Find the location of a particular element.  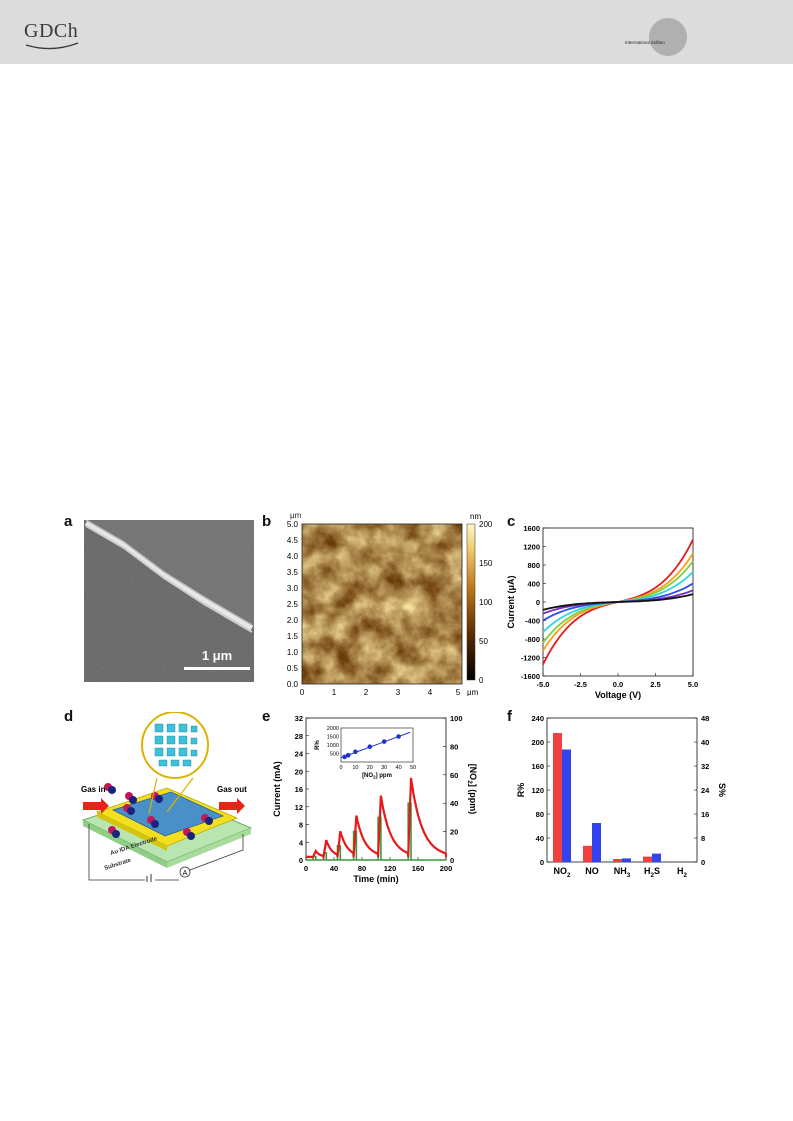

afm-x-ticks: 0 1 2 3 4 5 is located at coordinates (380, 692).